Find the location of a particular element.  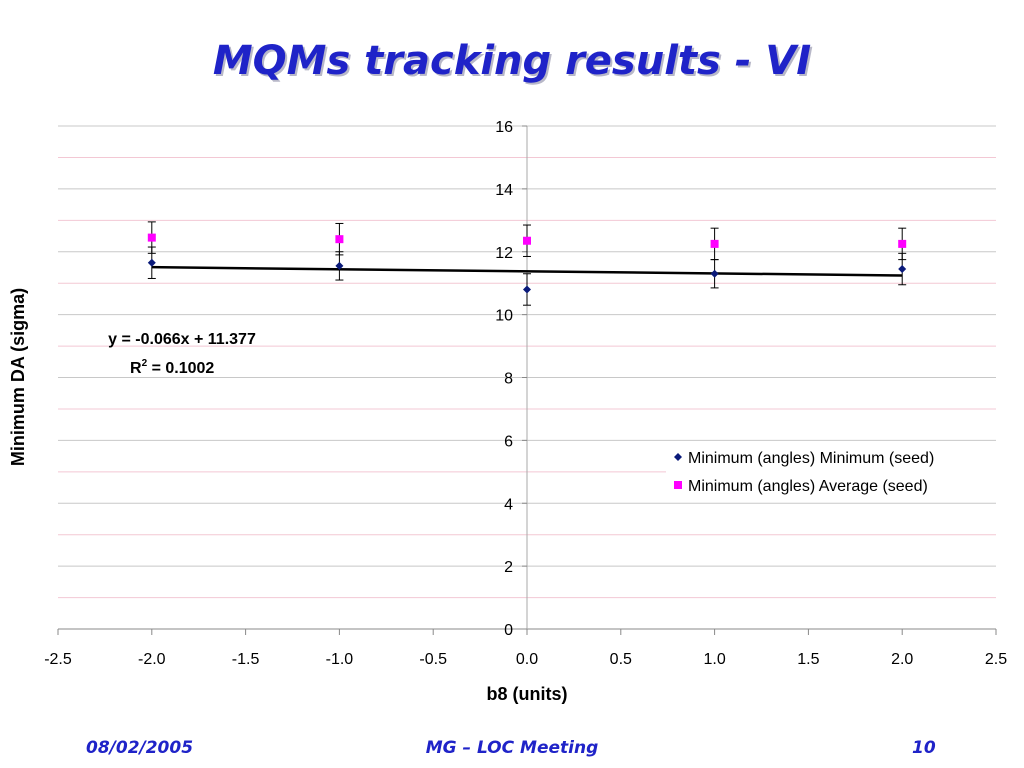

y-tick-label: 16 is located at coordinates (504, 127).